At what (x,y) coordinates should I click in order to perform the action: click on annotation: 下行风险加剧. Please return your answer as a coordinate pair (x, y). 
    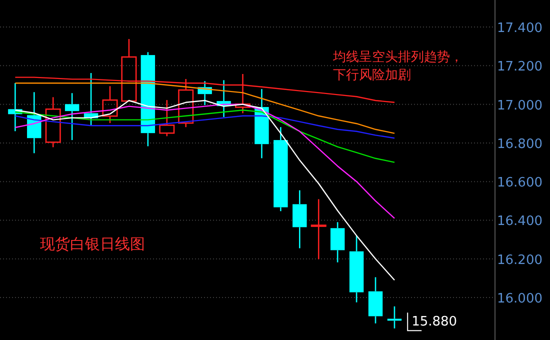
    Looking at the image, I should click on (372, 75).